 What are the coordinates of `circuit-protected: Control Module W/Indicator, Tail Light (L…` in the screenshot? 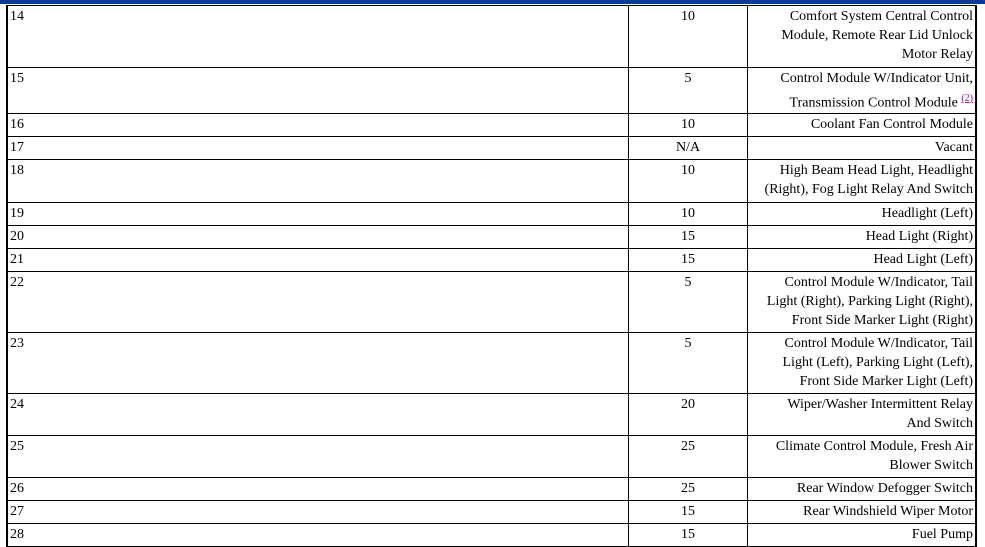 It's located at (862, 362).